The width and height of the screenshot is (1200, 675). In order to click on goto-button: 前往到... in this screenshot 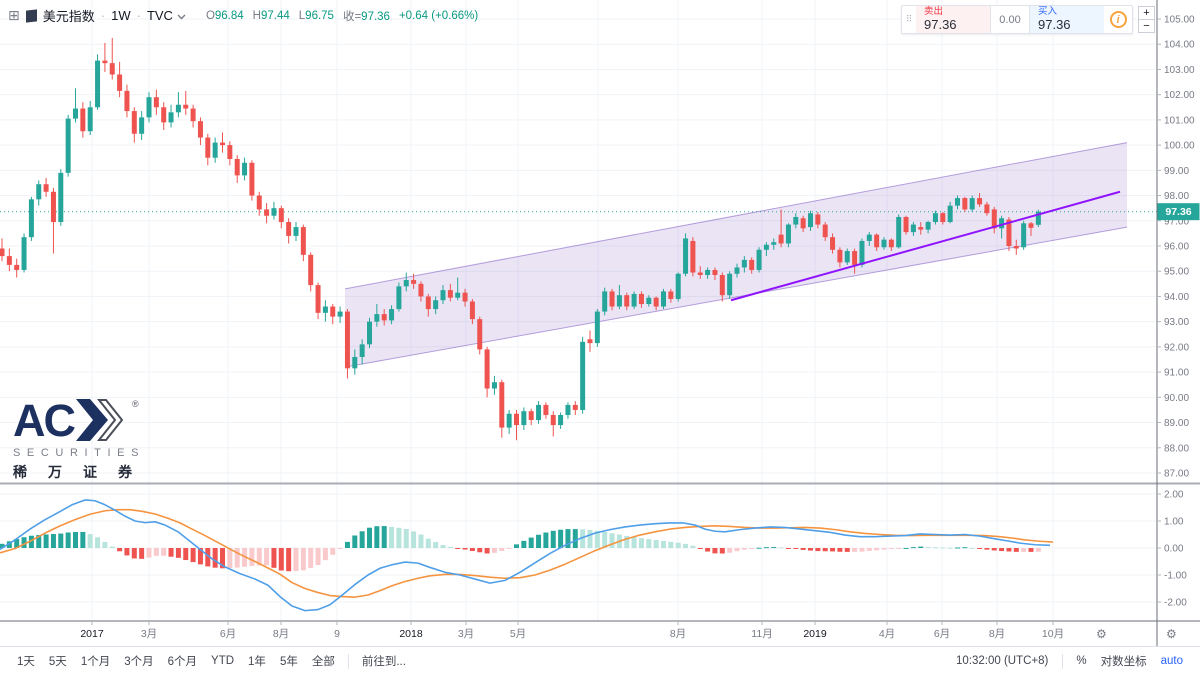, I will do `click(383, 662)`.